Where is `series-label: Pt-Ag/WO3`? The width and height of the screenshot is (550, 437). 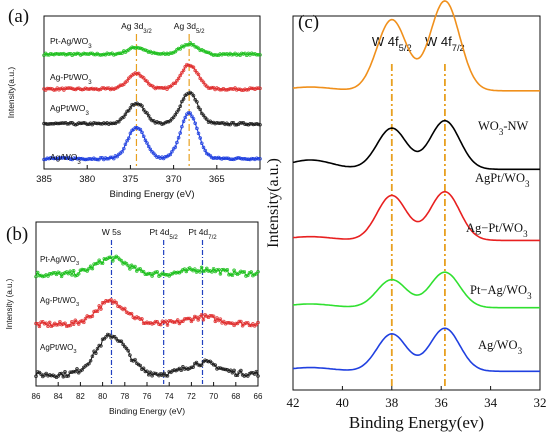
series-label: Pt-Ag/WO3 is located at coordinates (59, 261).